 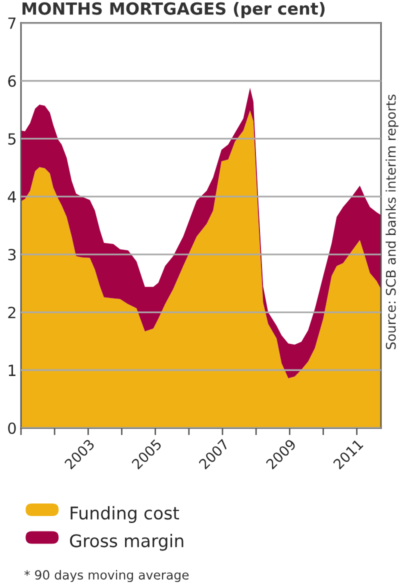 I want to click on y-tick-label: 5, so click(x=12, y=139).